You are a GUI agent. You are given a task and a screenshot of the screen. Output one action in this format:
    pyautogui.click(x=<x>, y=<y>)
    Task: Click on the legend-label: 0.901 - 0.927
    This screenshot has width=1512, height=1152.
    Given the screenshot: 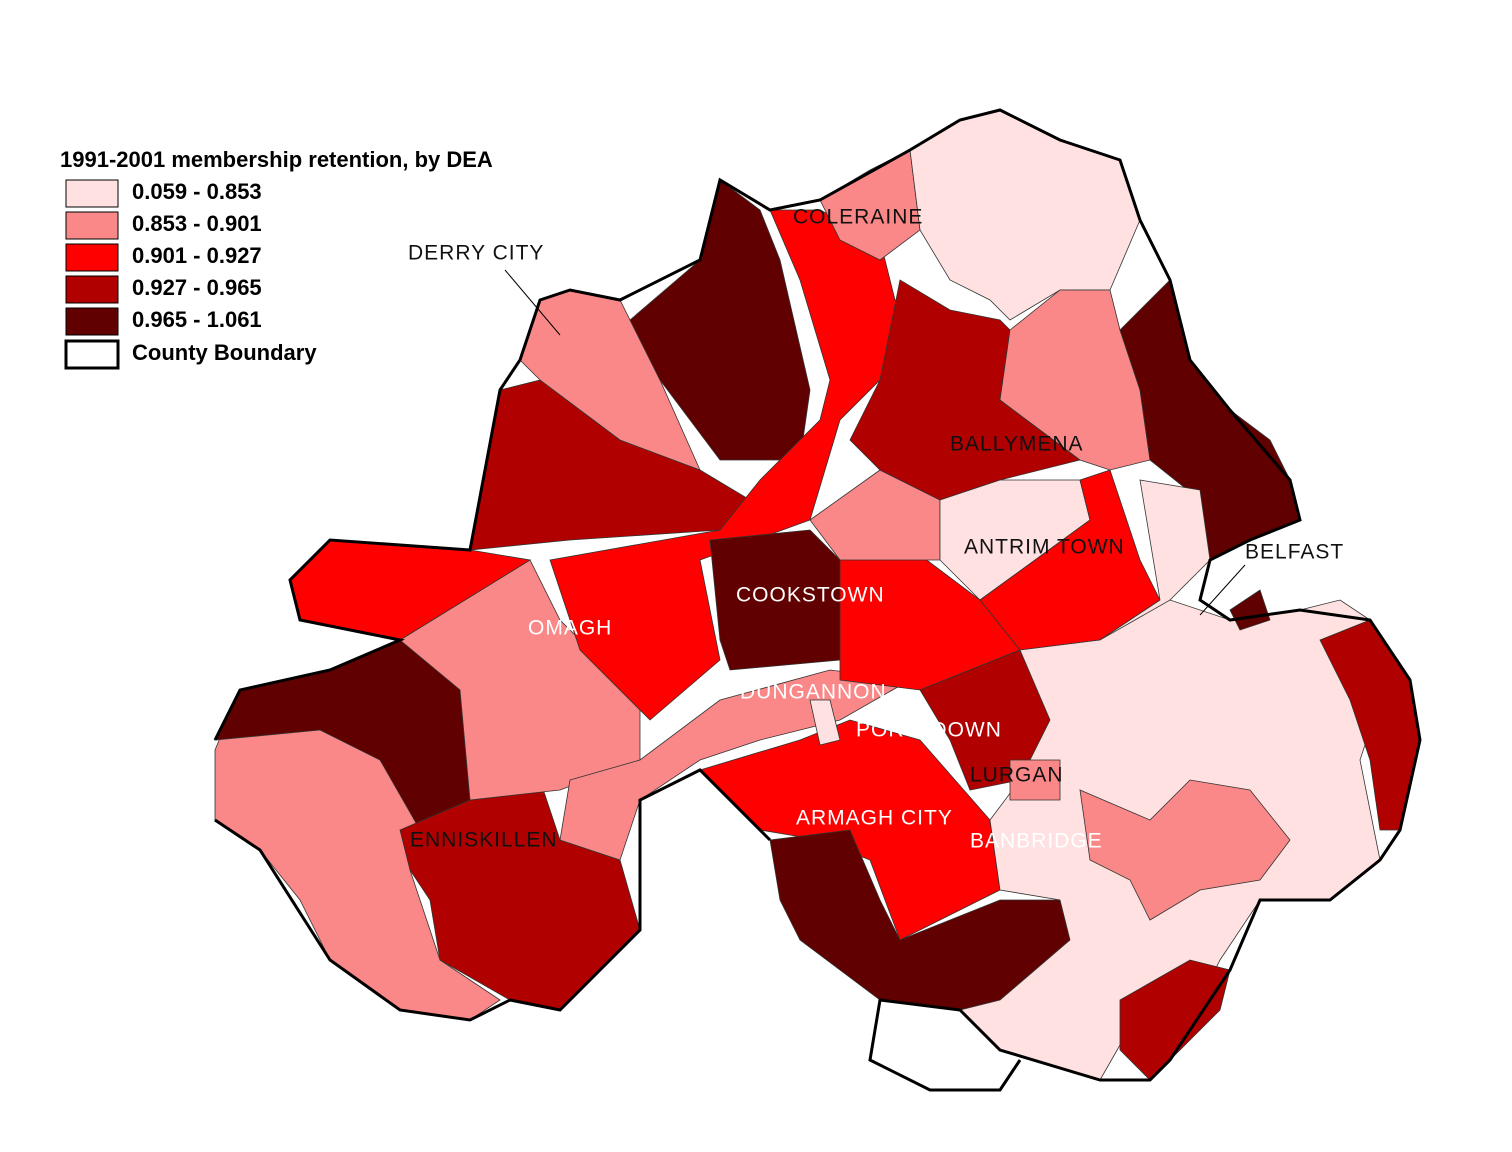 What is the action you would take?
    pyautogui.click(x=197, y=255)
    